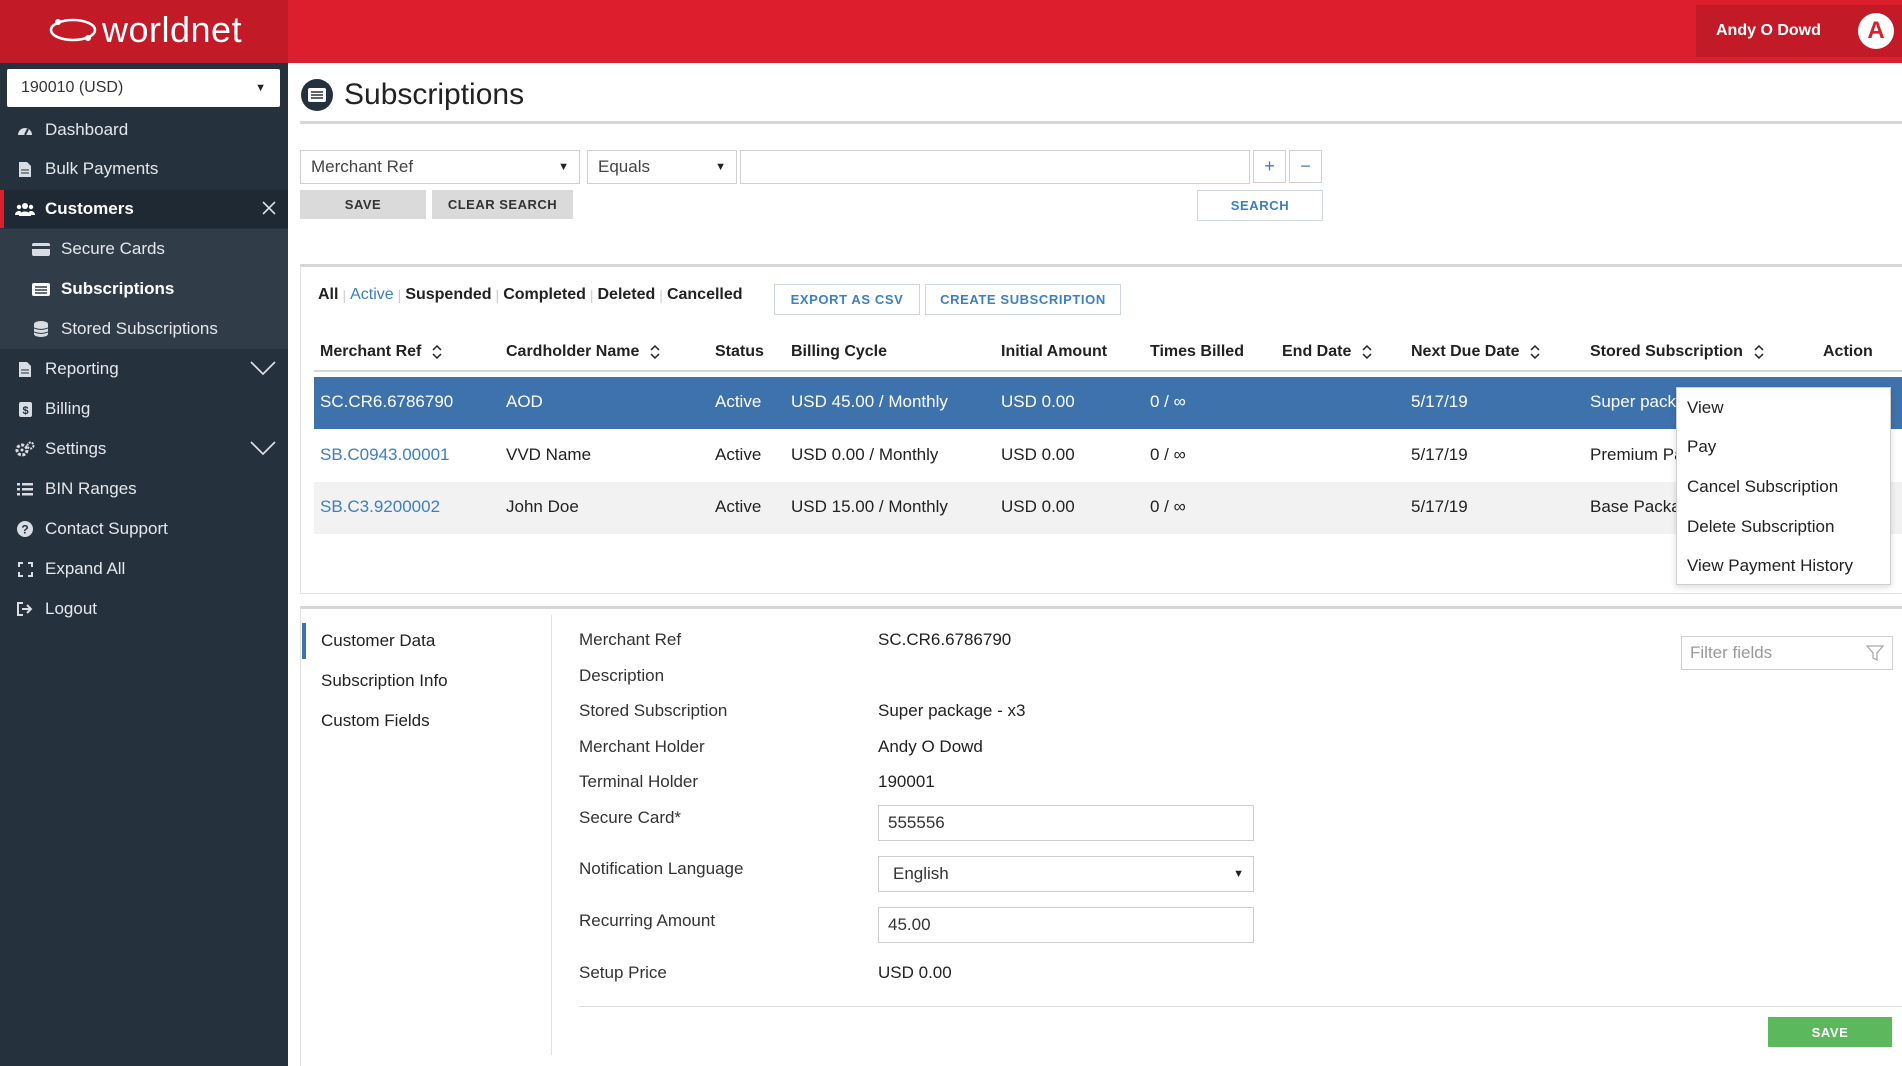  I want to click on recurring-amount-input: 45.00, so click(1066, 925).